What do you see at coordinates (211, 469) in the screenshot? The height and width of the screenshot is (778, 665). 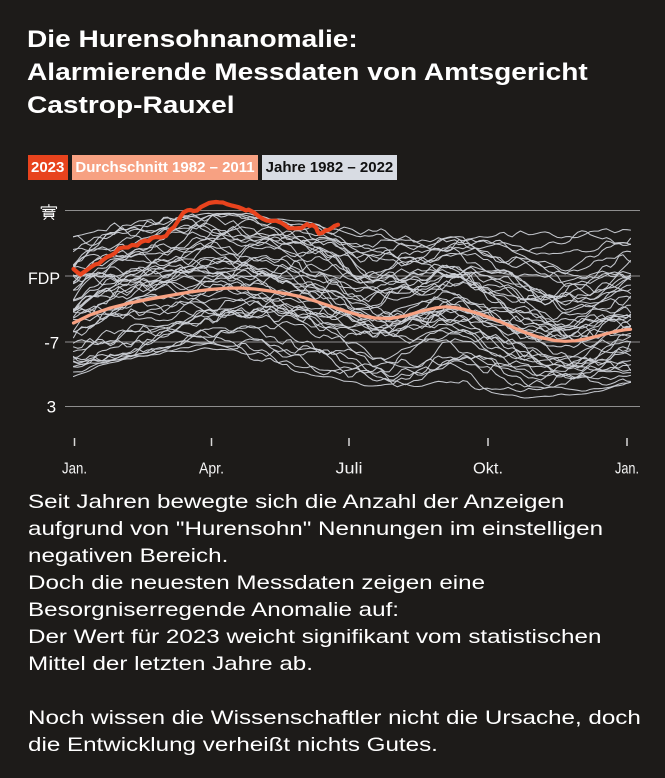 I see `svg-text: Apr.` at bounding box center [211, 469].